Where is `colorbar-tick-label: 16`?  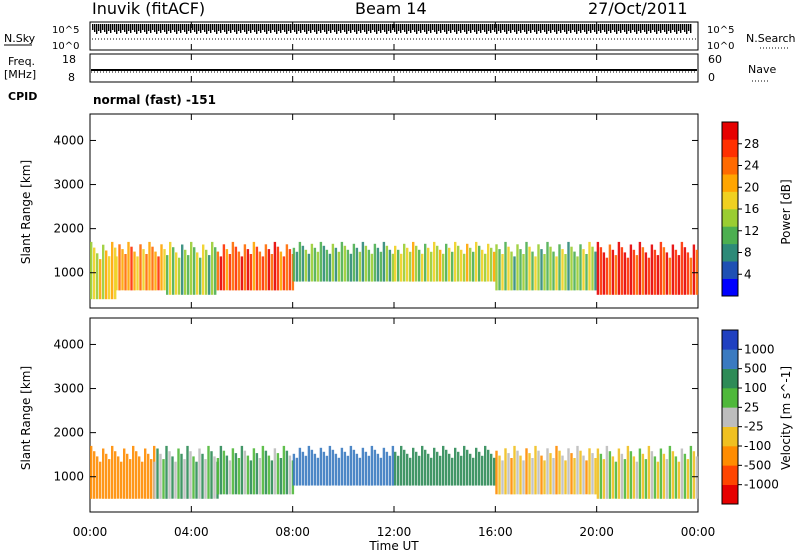 colorbar-tick-label: 16 is located at coordinates (751, 209).